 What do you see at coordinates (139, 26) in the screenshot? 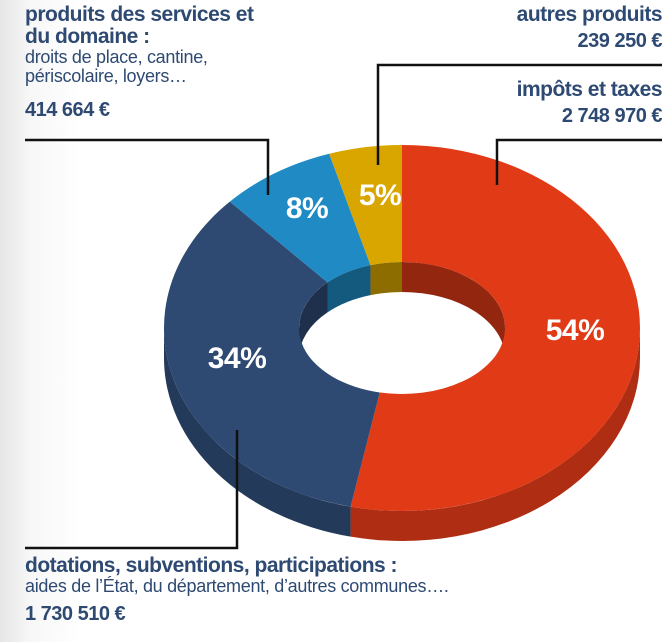
I see `category-label: produits des services et du domaine :` at bounding box center [139, 26].